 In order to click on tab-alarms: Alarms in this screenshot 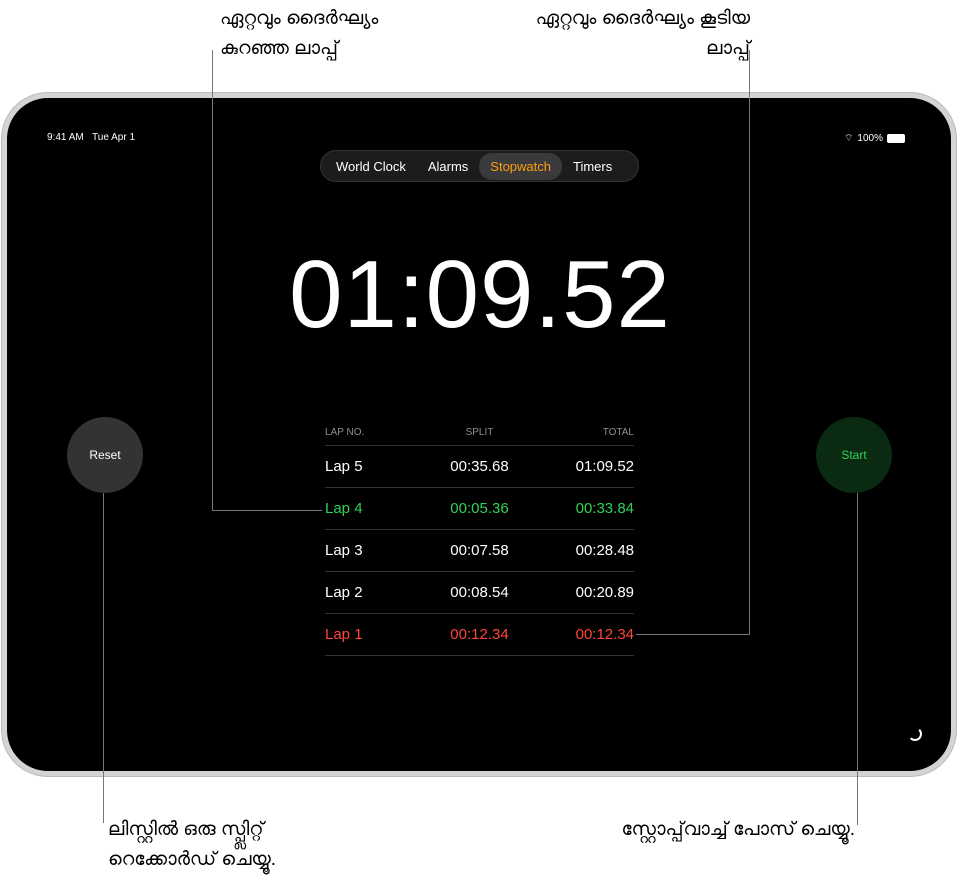, I will do `click(448, 166)`.